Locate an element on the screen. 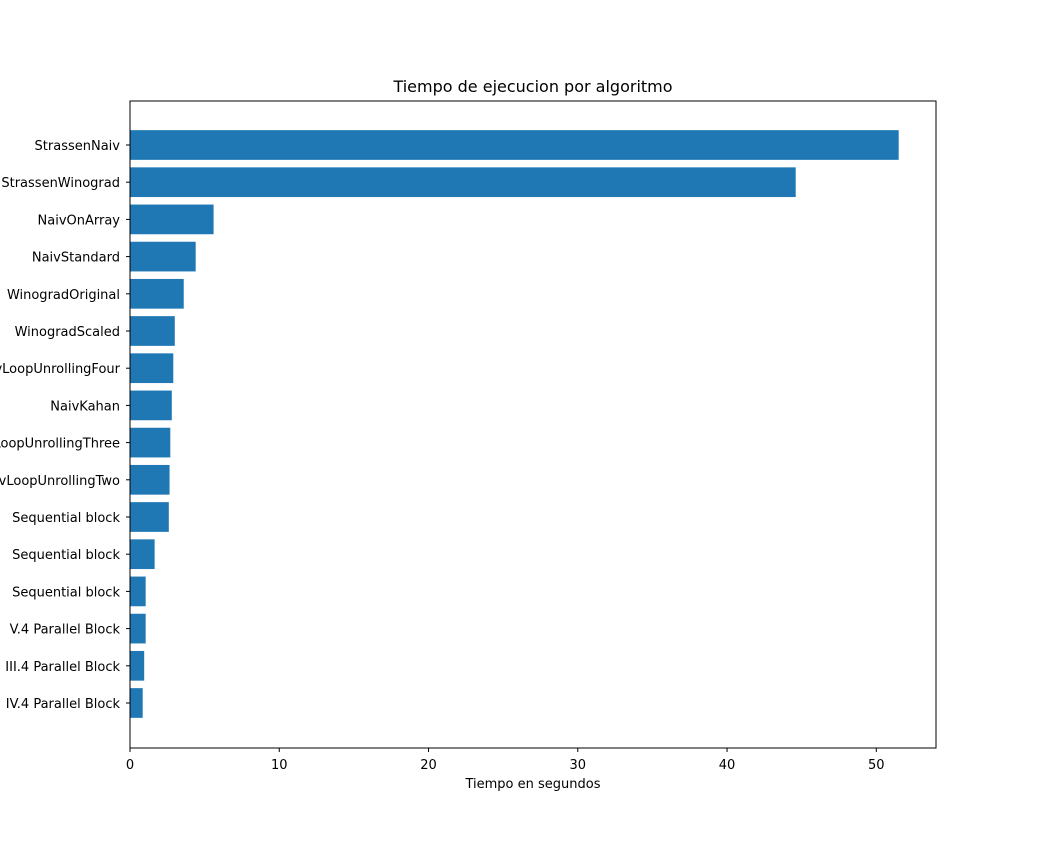 The height and width of the screenshot is (844, 1040). y-tick-label: NaivKahan is located at coordinates (85, 406).